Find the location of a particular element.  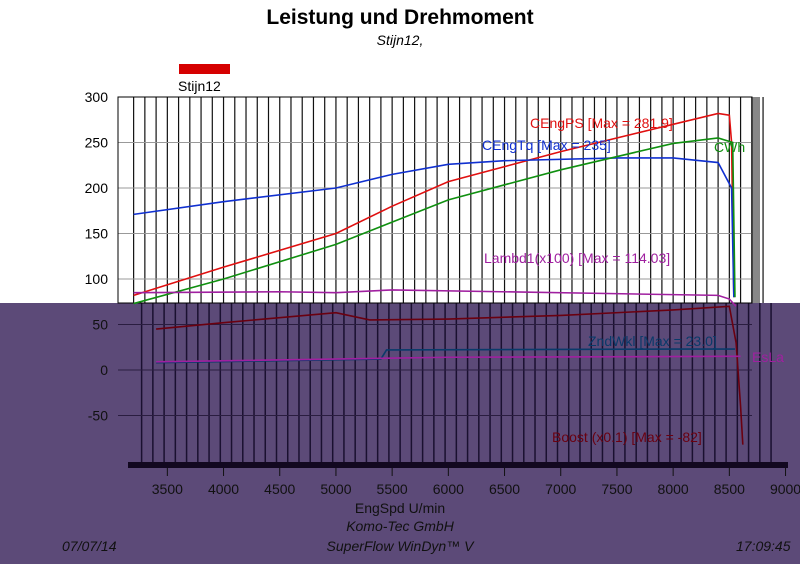

series-label-boost: Boost (x0.1) [Max = -82] is located at coordinates (627, 437).